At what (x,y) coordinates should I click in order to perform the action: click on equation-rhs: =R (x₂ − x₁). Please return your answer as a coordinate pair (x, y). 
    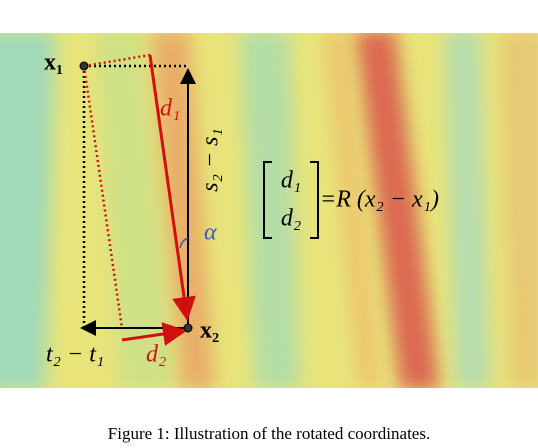
    Looking at the image, I should click on (379, 200).